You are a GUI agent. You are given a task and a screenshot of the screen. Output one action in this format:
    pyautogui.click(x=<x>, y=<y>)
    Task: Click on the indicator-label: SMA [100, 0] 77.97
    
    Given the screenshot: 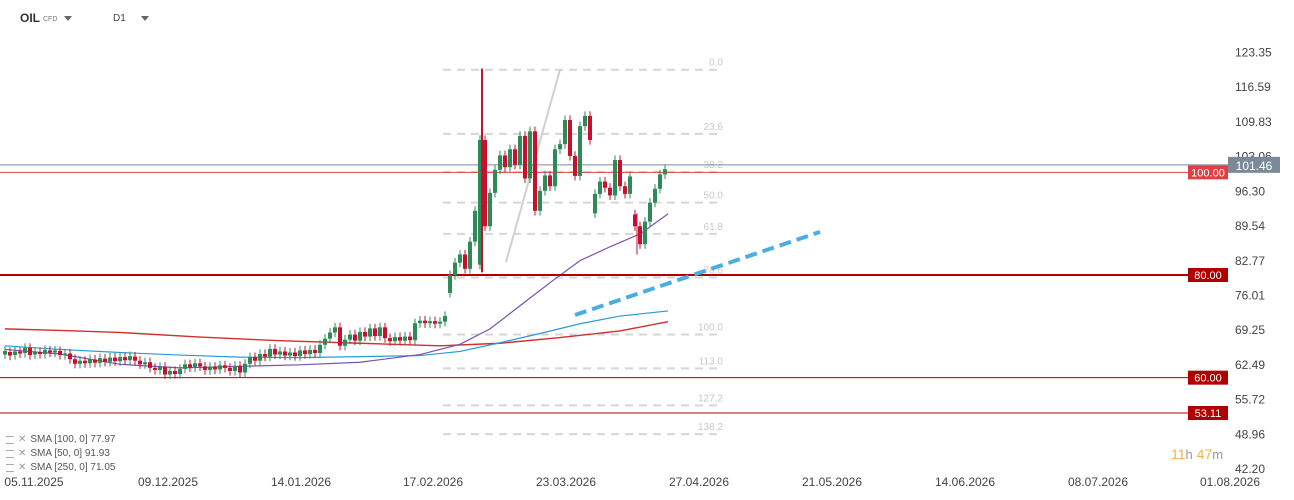 What is the action you would take?
    pyautogui.click(x=73, y=439)
    